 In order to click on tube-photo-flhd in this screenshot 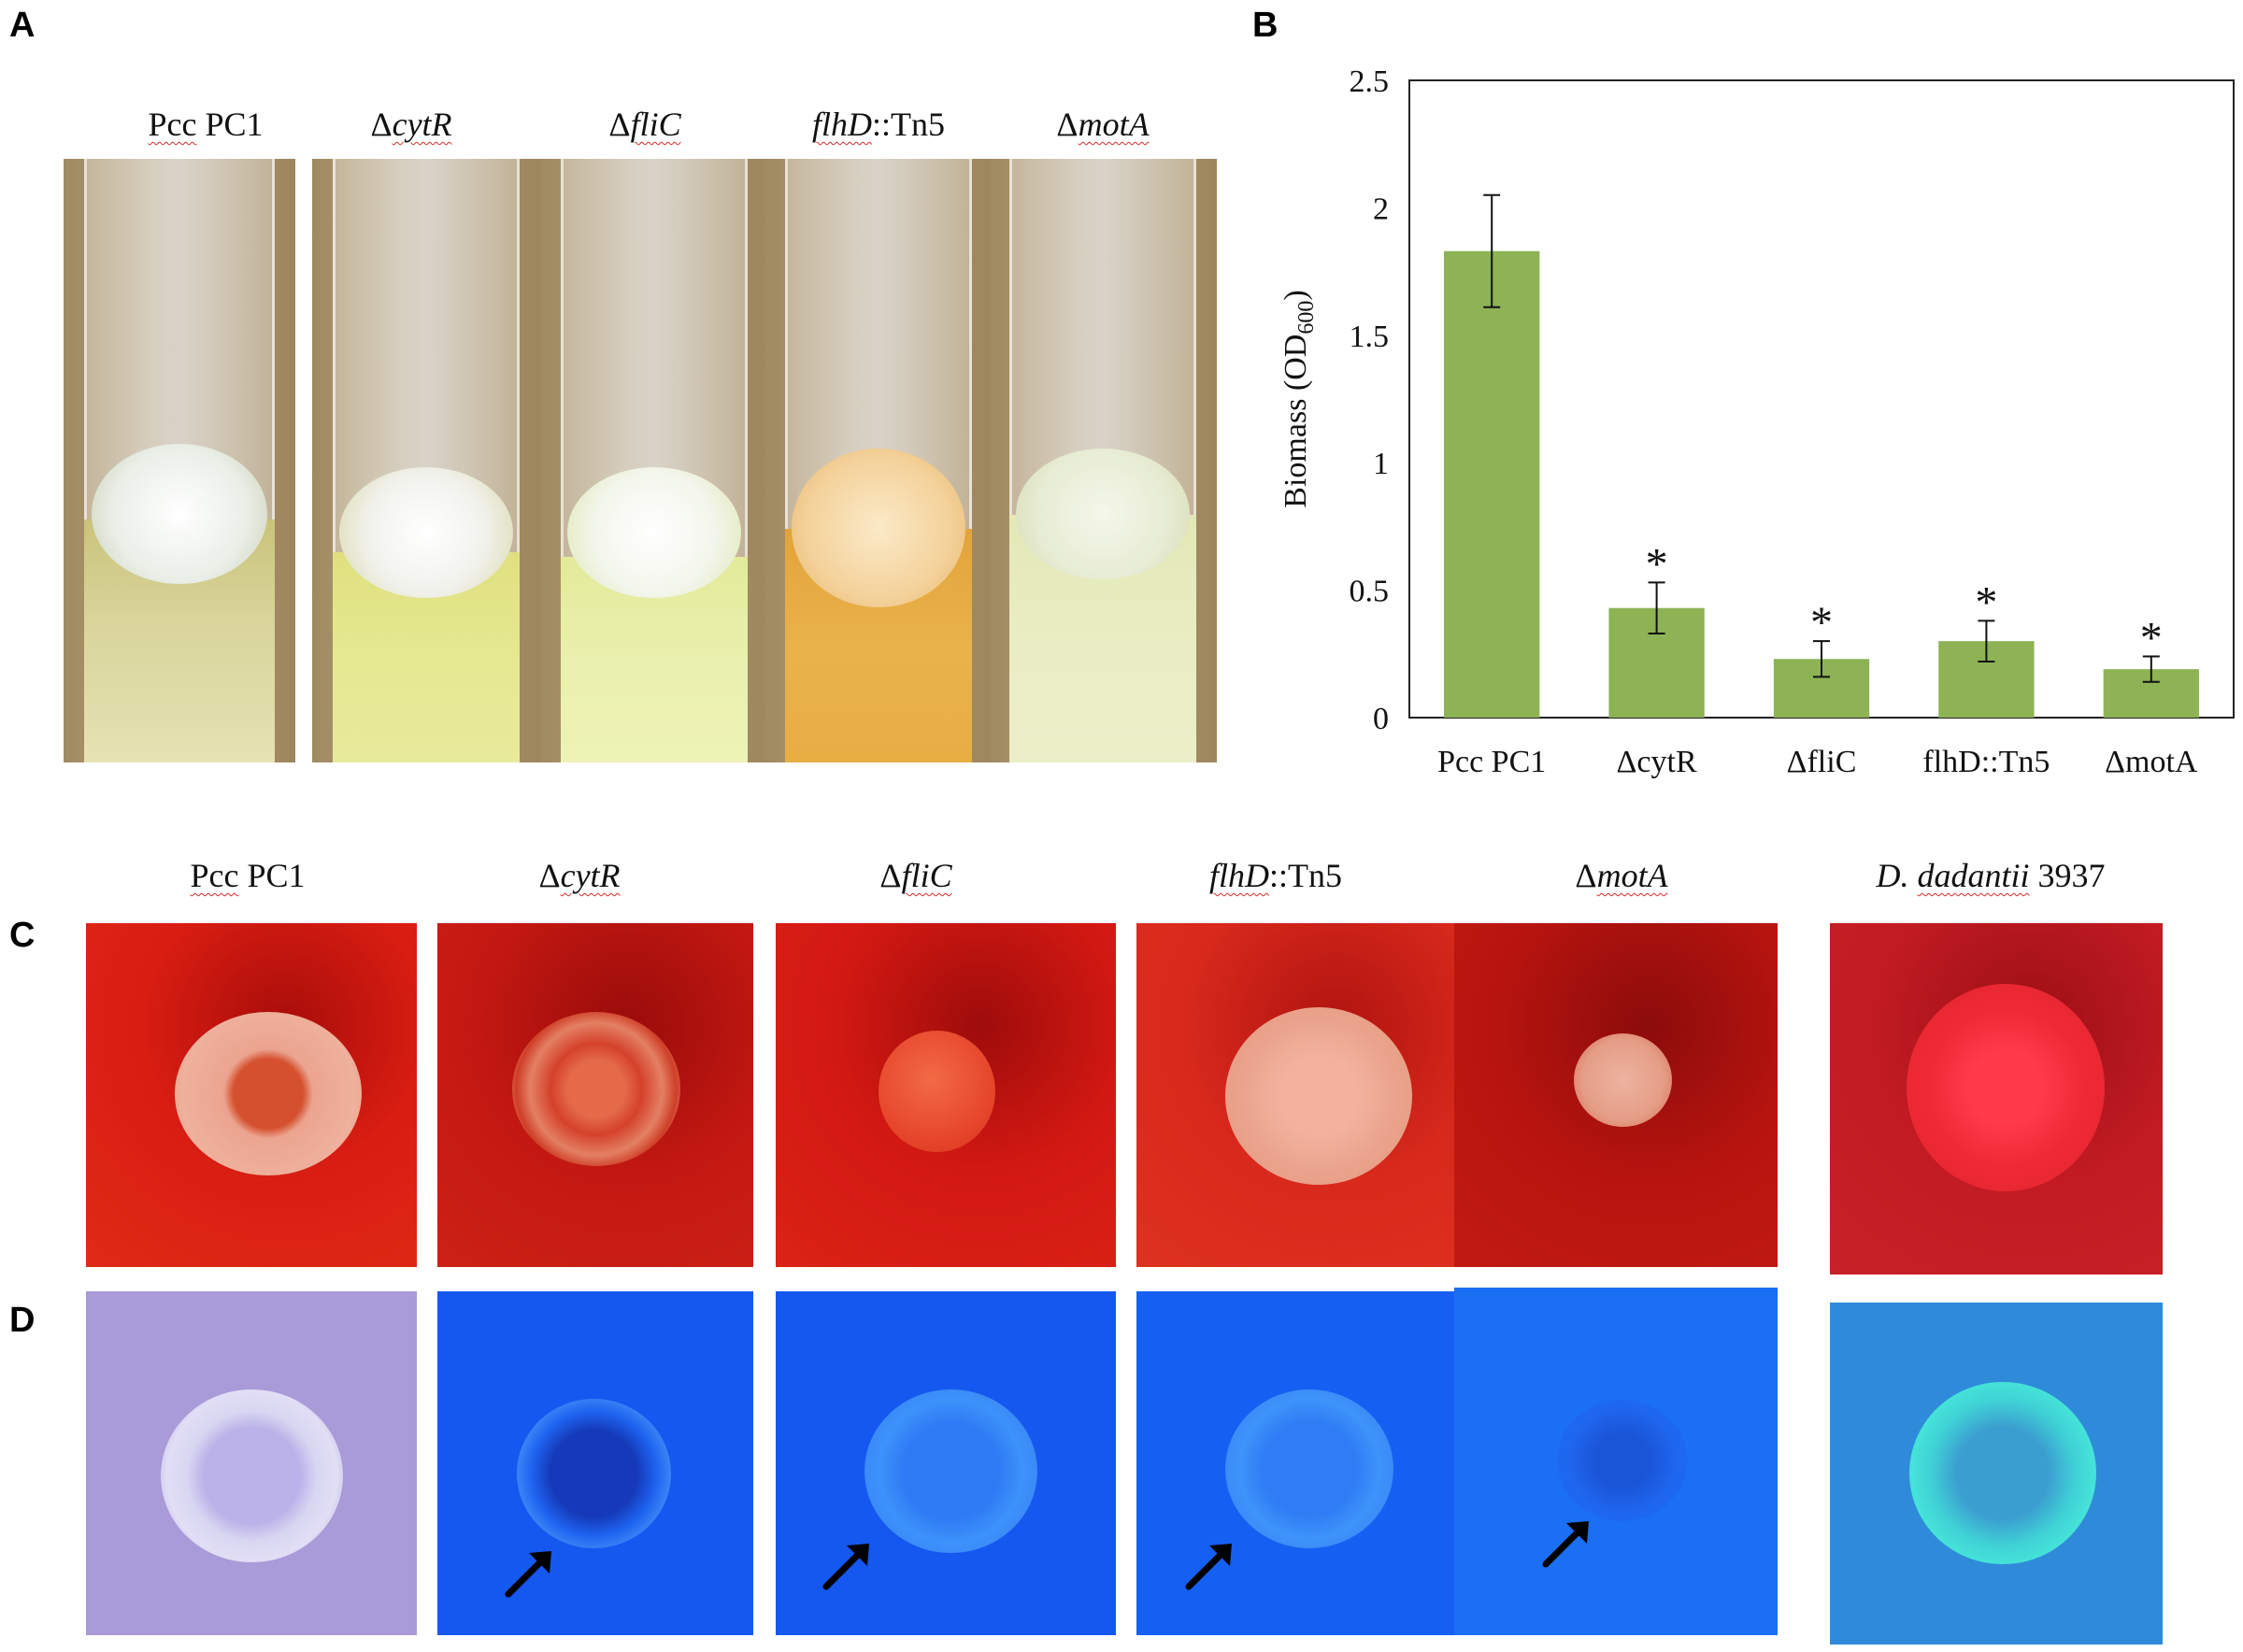, I will do `click(878, 461)`.